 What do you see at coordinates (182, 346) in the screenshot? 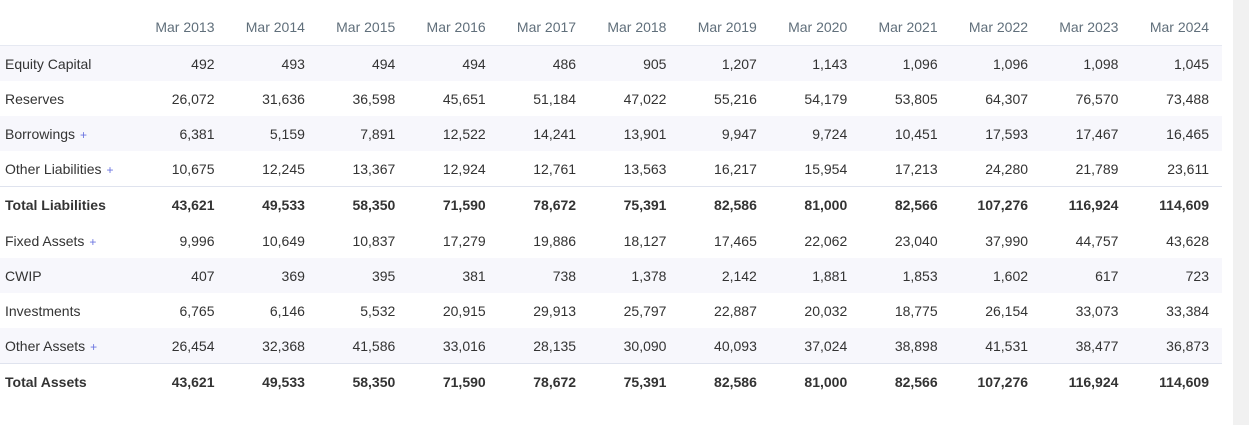
I see `value-cell: 26,454` at bounding box center [182, 346].